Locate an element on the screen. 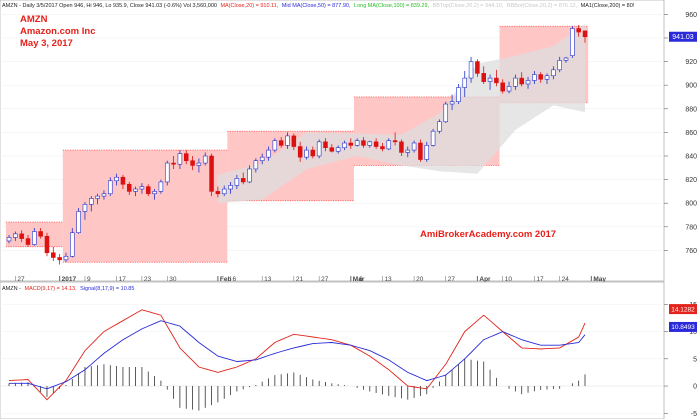 The height and width of the screenshot is (419, 700). status-ma50: Mid MA(Close,50) = 877.90, is located at coordinates (316, 6).